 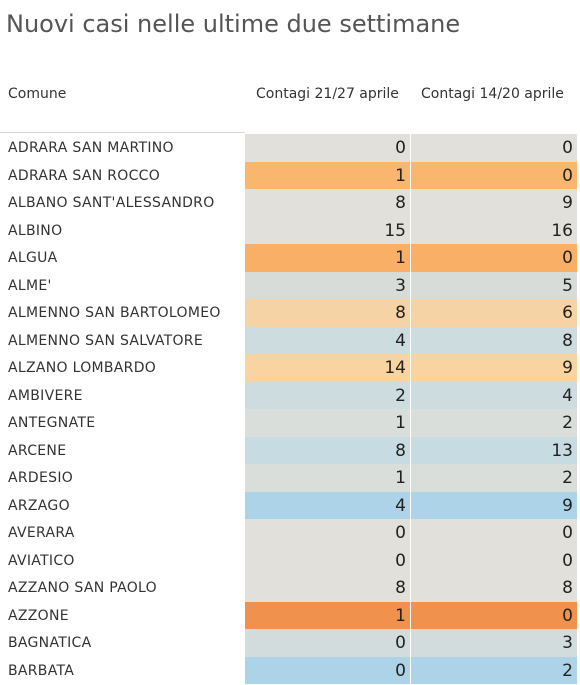 What do you see at coordinates (37, 450) in the screenshot?
I see `comune-name: ARCENE` at bounding box center [37, 450].